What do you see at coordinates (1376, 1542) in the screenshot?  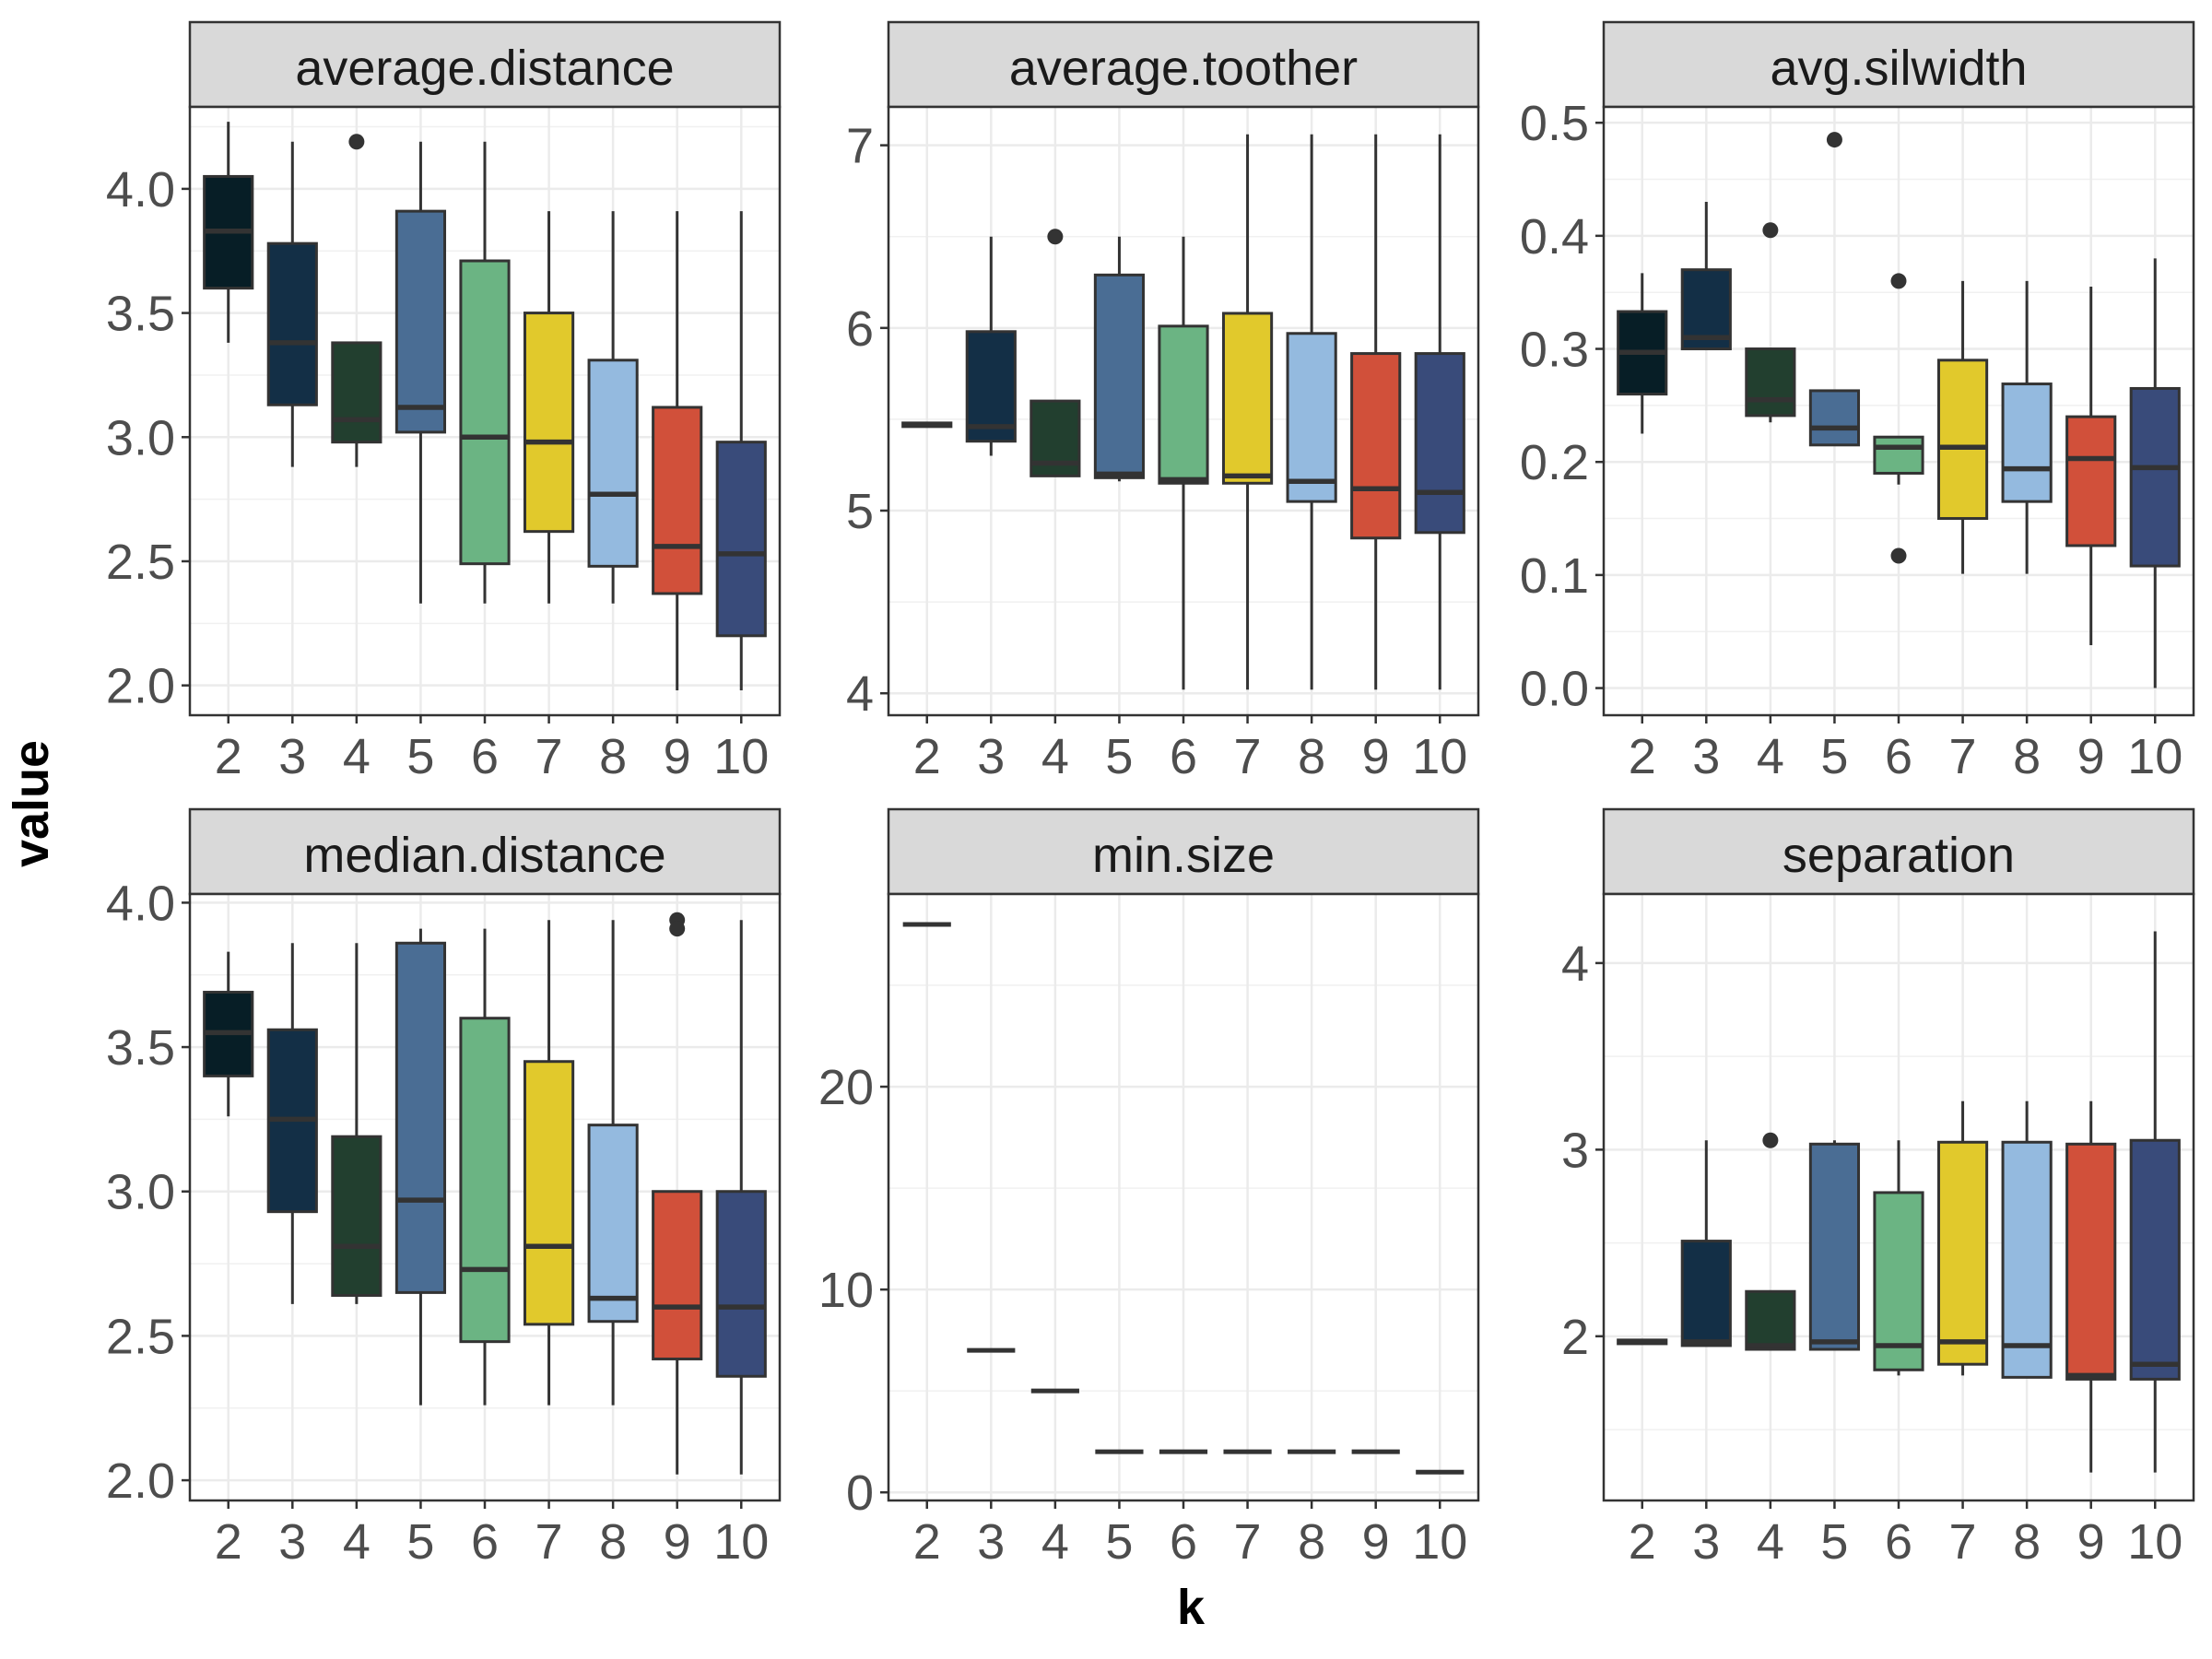 I see `x-tick-label: 9` at bounding box center [1376, 1542].